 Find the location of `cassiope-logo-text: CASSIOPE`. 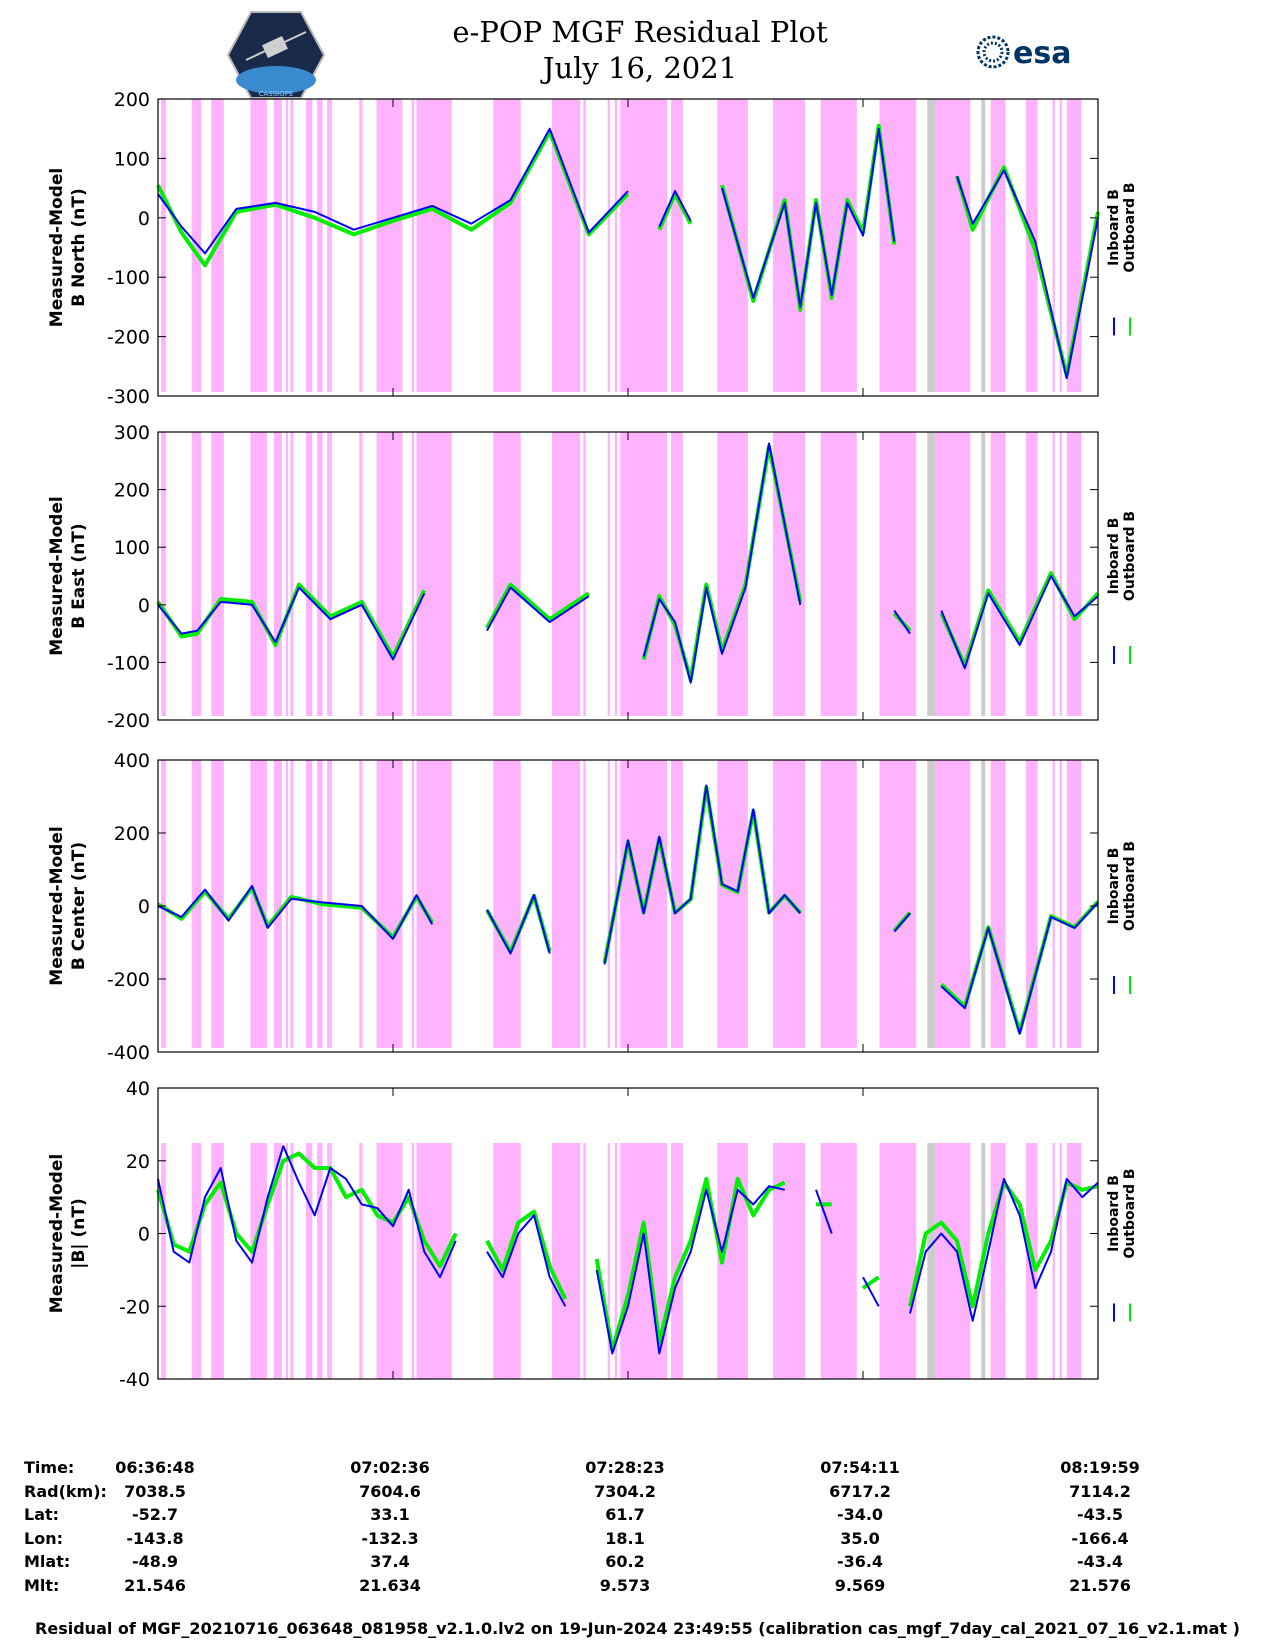

cassiope-logo-text: CASSIOPE is located at coordinates (276, 94).